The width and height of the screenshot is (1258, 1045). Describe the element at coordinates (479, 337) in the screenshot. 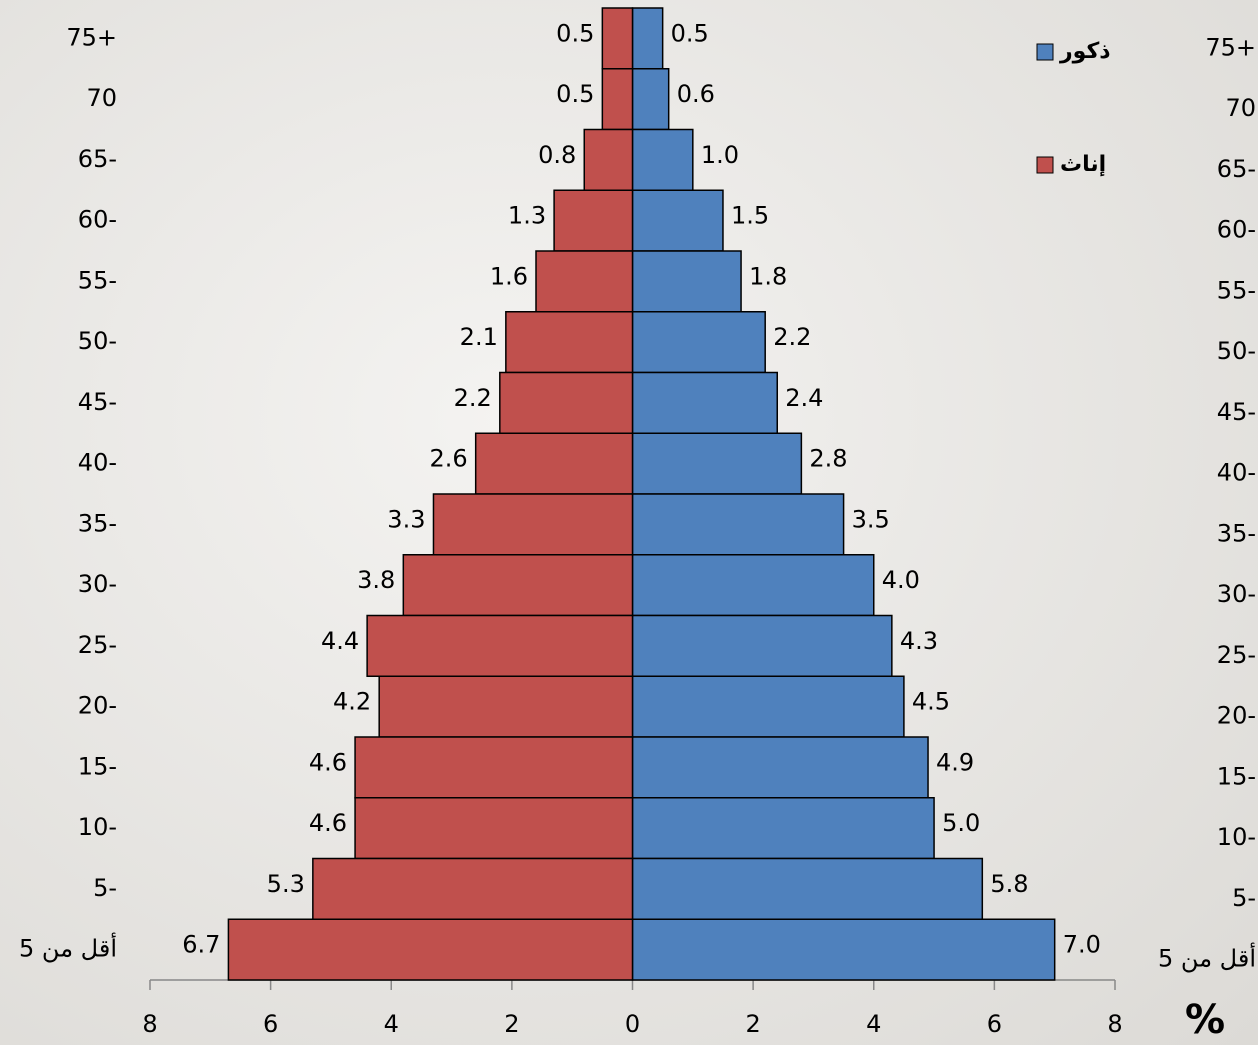

I see `data-label: 2.1` at that location.